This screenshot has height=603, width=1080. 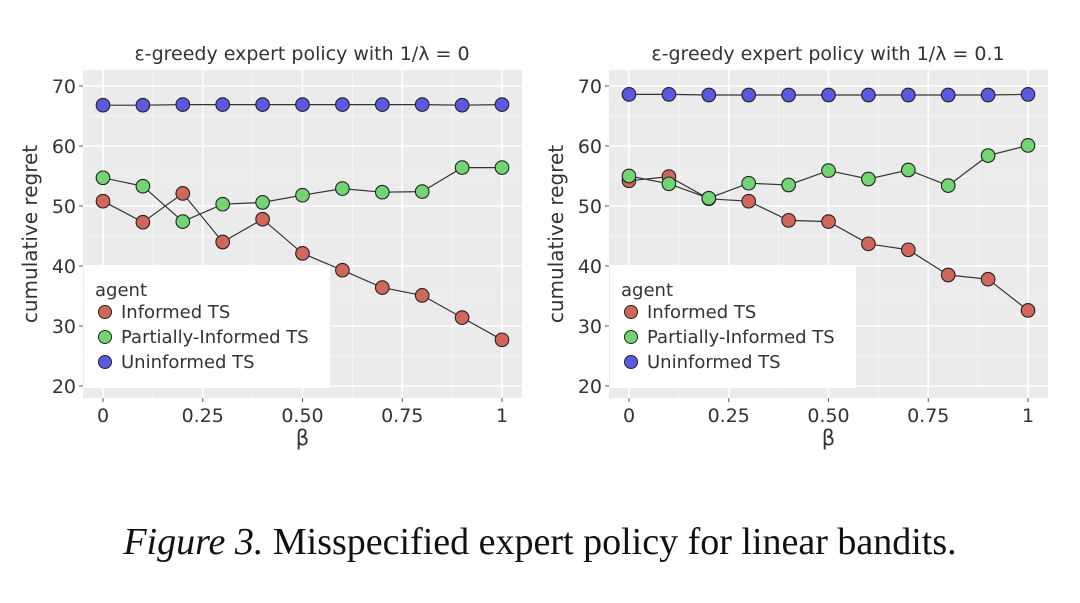 I want to click on chart-title: ε-greedy expert policy with 1/λ = 0, so click(x=301, y=54).